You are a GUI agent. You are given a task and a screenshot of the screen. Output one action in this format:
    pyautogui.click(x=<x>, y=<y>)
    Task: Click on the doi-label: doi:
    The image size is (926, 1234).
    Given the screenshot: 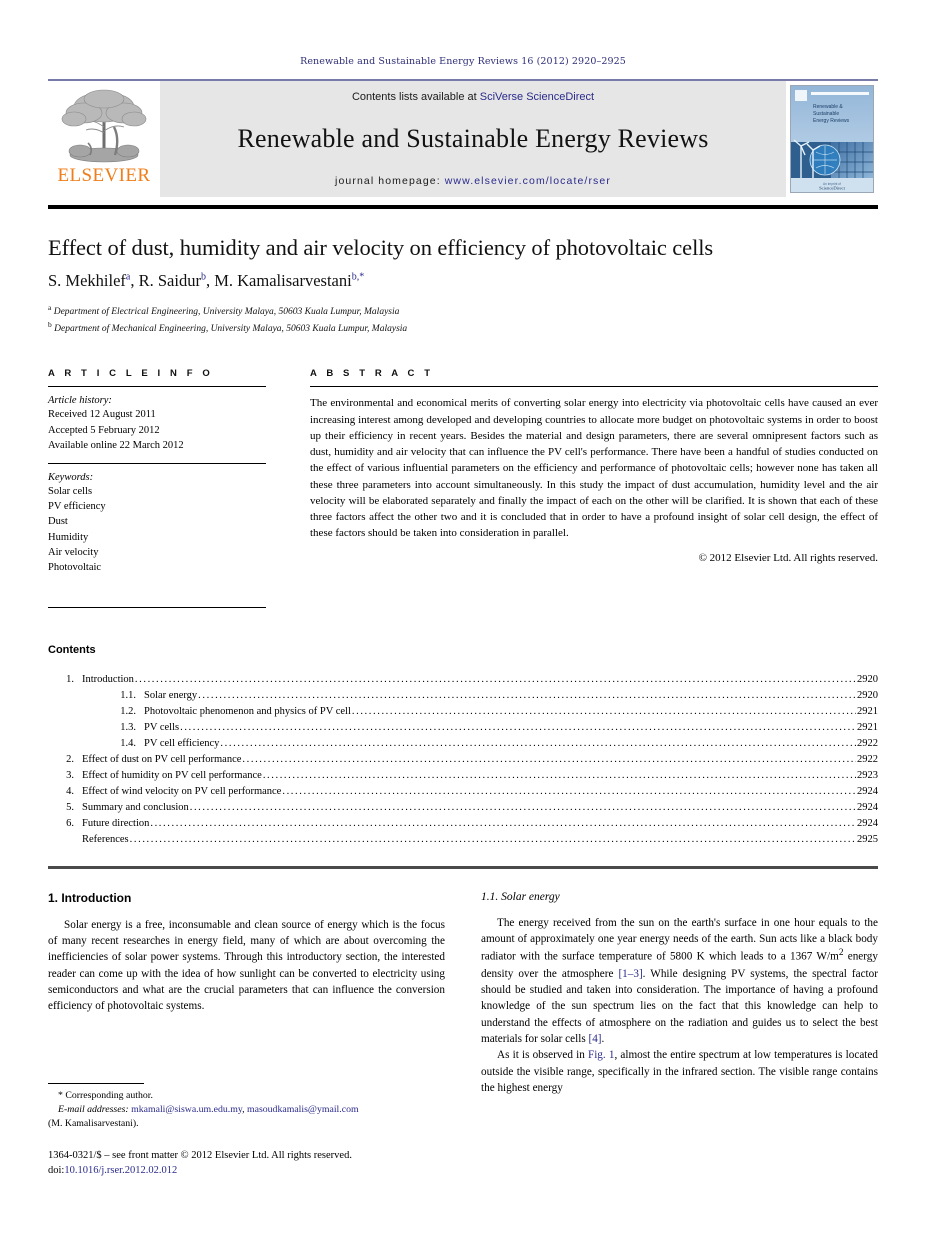 What is the action you would take?
    pyautogui.click(x=56, y=1170)
    